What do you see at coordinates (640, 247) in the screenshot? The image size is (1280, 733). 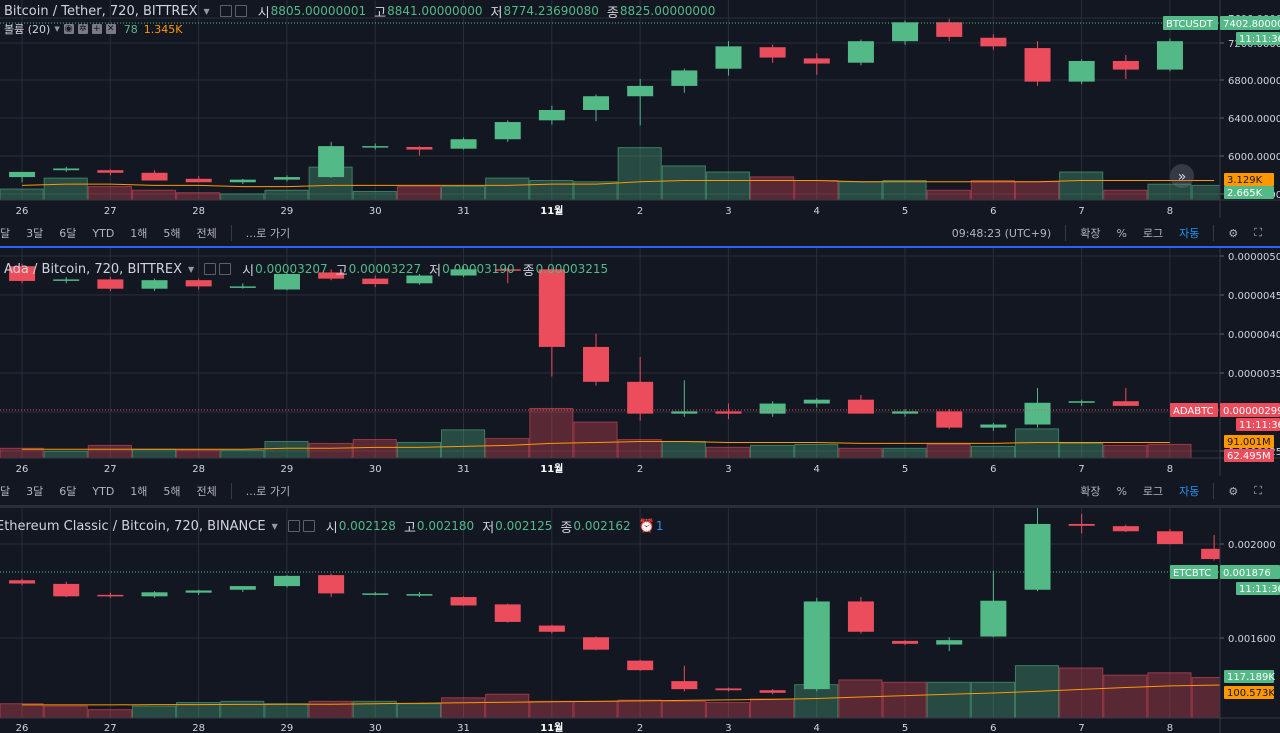 I see `pane-divider-active` at bounding box center [640, 247].